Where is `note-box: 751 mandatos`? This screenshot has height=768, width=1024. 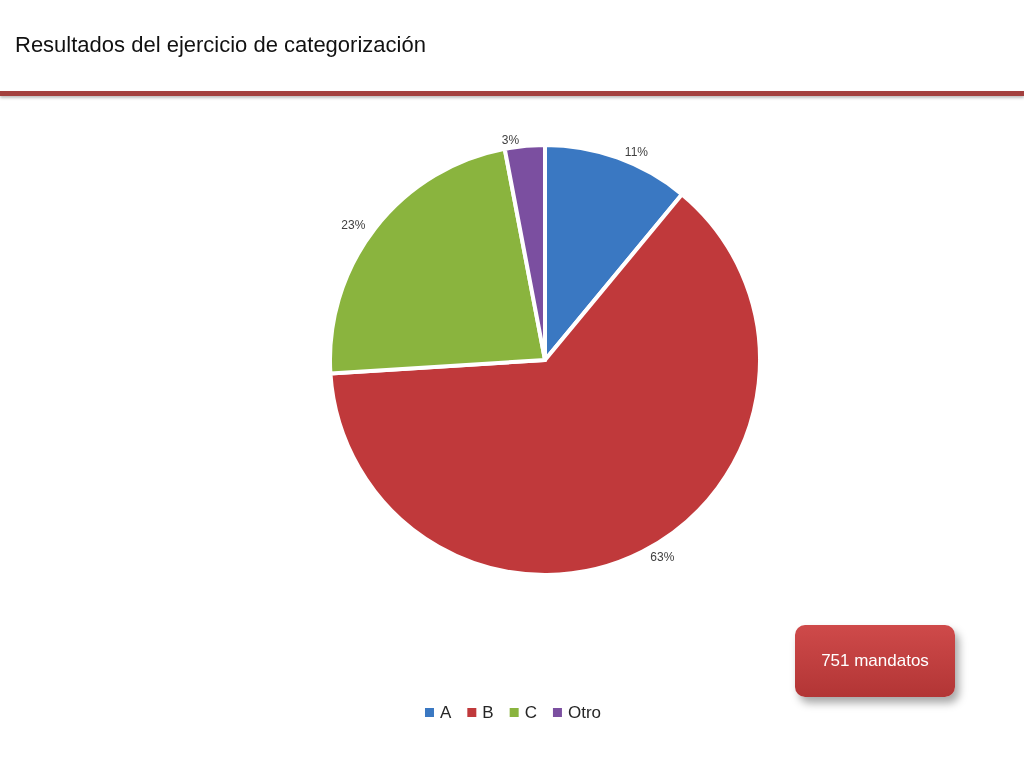
note-box: 751 mandatos is located at coordinates (875, 661).